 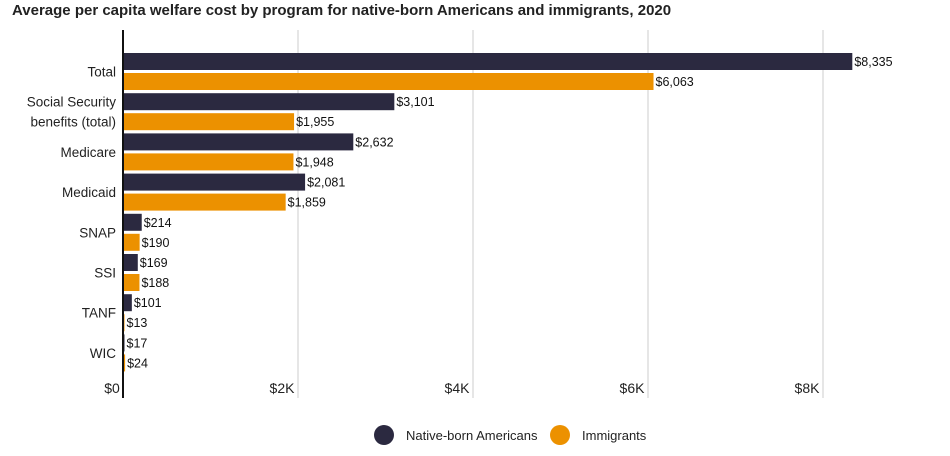 What do you see at coordinates (415, 102) in the screenshot?
I see `data-label: $3,101` at bounding box center [415, 102].